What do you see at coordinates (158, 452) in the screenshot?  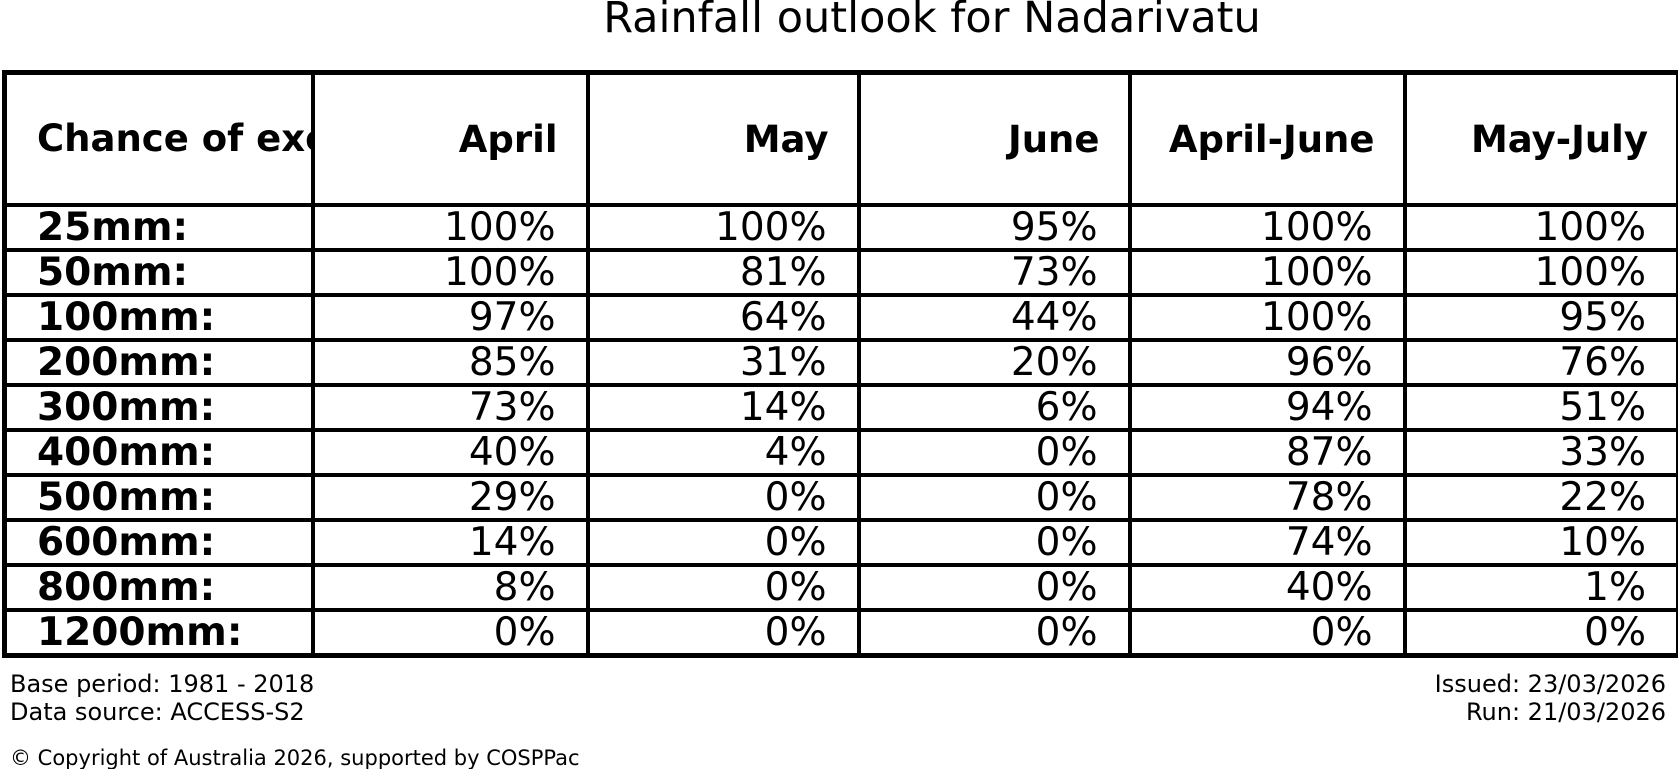 I see `threshold-label: 400mm:` at bounding box center [158, 452].